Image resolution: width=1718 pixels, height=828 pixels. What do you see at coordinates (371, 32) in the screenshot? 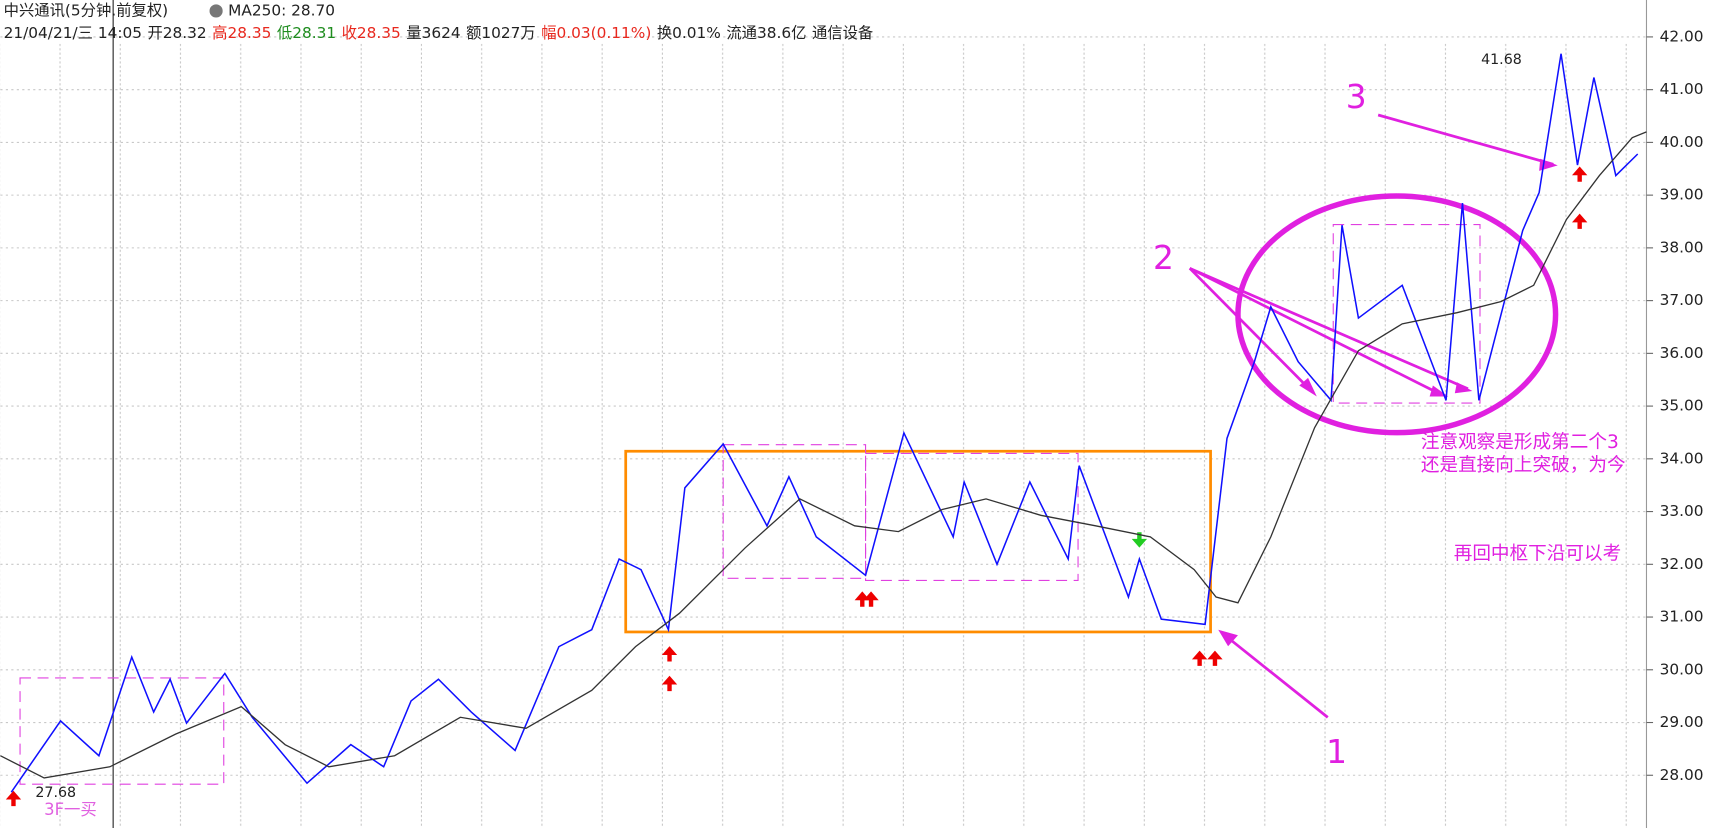
I see `info-item: 收28.35` at bounding box center [371, 32].